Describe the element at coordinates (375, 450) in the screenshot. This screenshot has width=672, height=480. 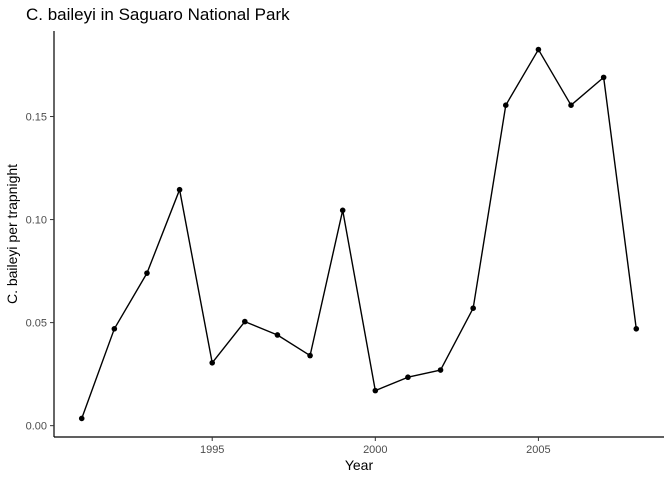
I see `x-tick-label: 2000` at that location.